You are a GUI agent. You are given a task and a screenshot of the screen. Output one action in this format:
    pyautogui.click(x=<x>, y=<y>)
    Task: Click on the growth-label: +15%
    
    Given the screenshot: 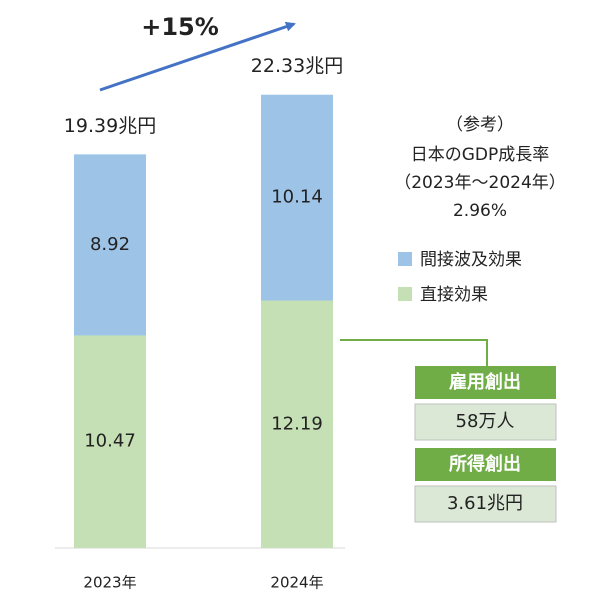 What is the action you would take?
    pyautogui.click(x=180, y=27)
    